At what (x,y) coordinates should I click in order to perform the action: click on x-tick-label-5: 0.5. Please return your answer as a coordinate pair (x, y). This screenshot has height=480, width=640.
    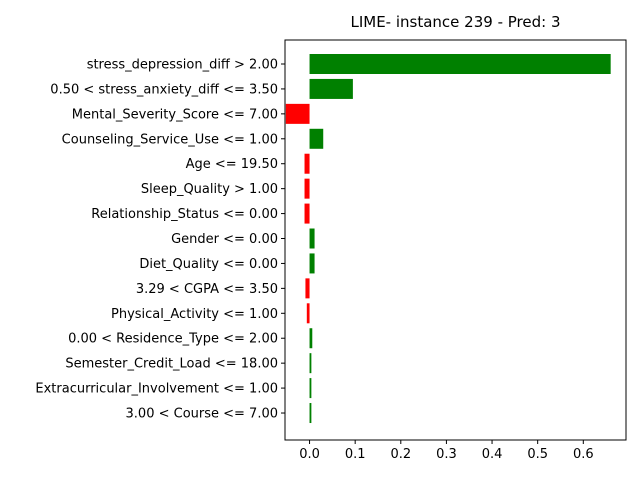
    Looking at the image, I should click on (537, 454).